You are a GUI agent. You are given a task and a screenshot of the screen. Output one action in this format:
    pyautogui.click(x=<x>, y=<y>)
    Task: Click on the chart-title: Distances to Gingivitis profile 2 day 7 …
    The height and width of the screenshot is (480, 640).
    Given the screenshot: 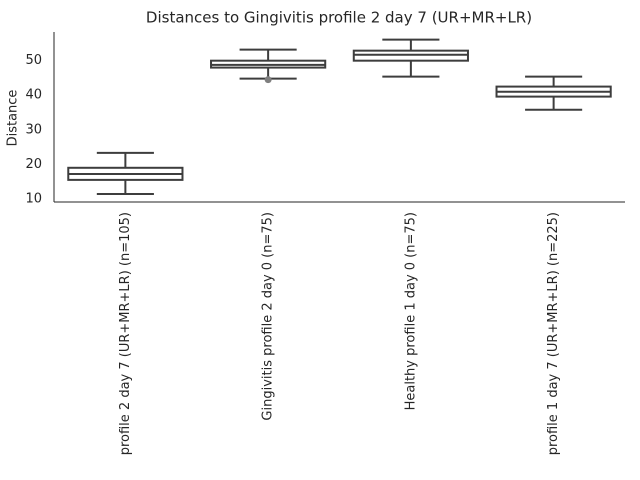 What is the action you would take?
    pyautogui.click(x=339, y=18)
    